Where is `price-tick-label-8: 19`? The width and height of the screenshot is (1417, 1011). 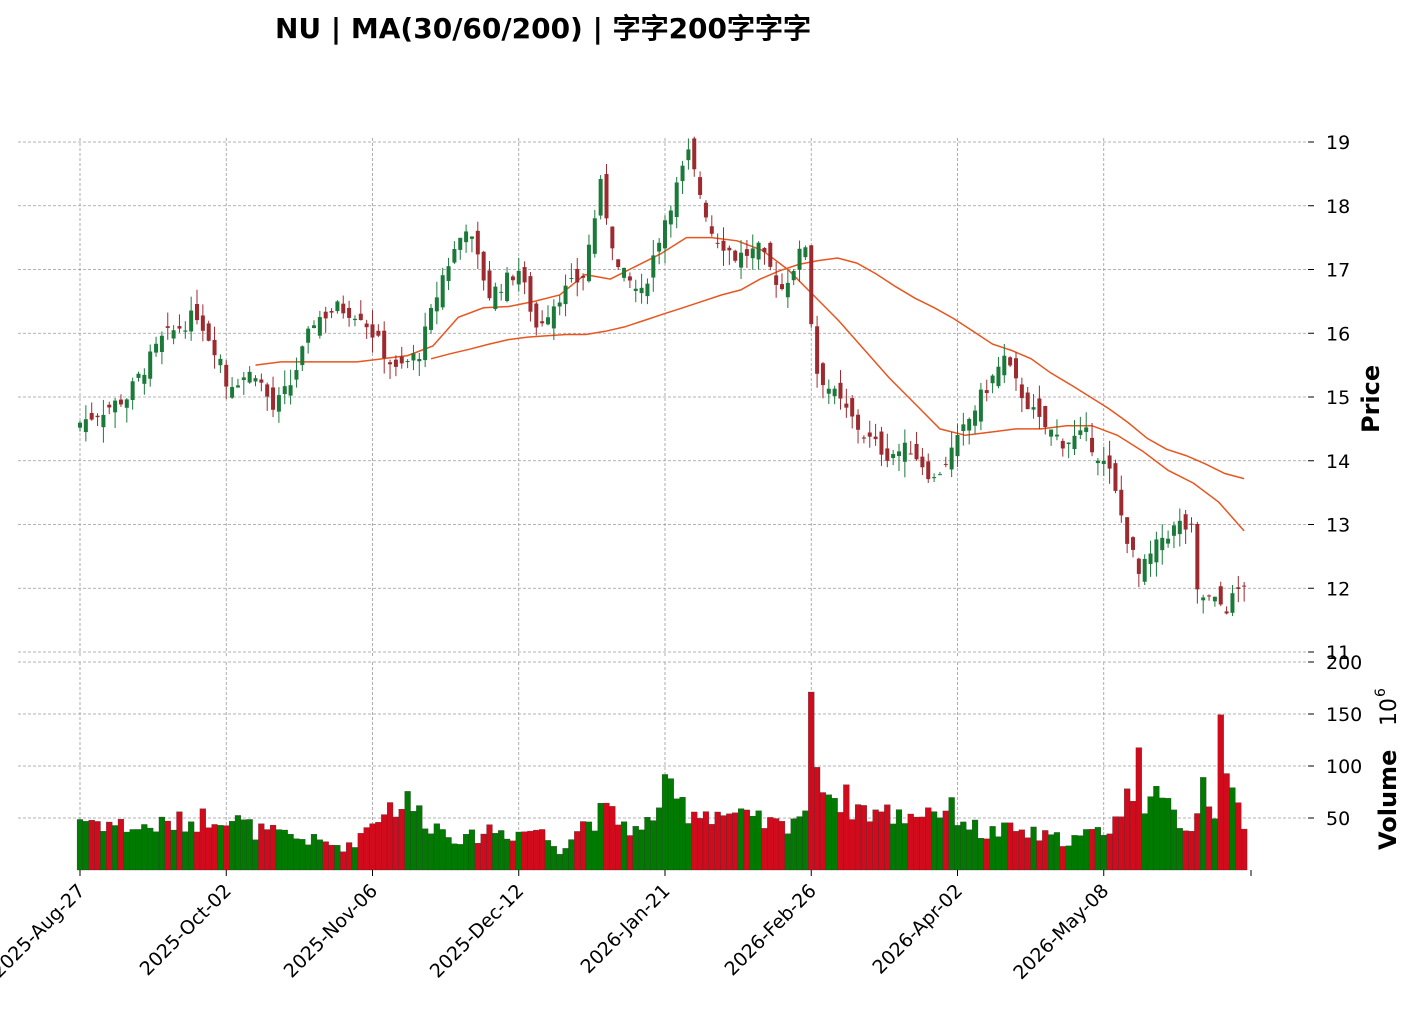 price-tick-label-8: 19 is located at coordinates (1338, 143).